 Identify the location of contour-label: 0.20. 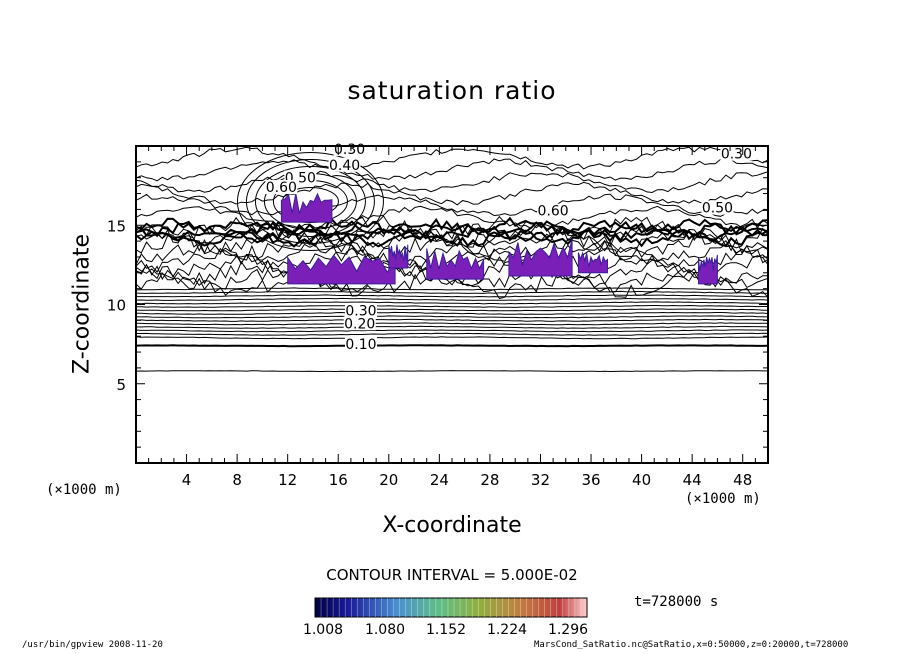
(359, 324).